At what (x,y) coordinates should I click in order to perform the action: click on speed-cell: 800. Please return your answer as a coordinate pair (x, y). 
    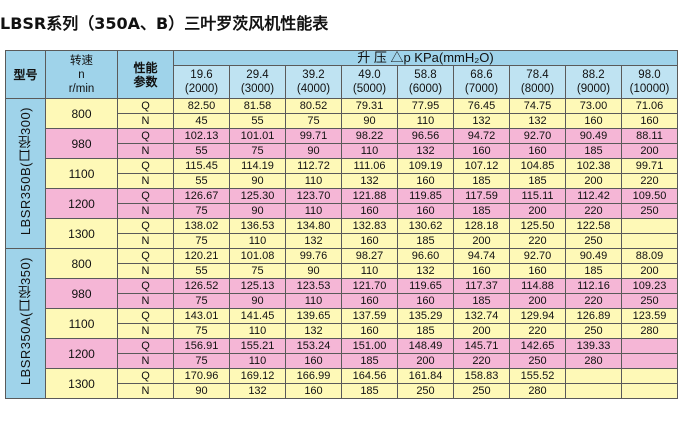
    Looking at the image, I should click on (81, 113).